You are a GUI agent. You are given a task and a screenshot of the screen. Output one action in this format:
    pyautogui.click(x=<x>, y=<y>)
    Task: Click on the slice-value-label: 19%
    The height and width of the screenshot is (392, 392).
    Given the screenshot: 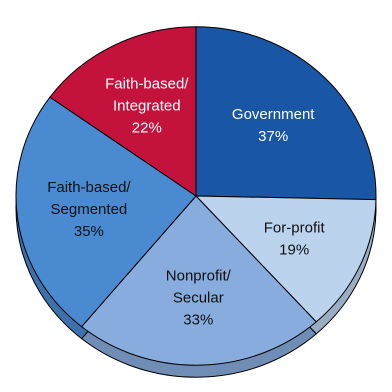 What is the action you would take?
    pyautogui.click(x=294, y=249)
    